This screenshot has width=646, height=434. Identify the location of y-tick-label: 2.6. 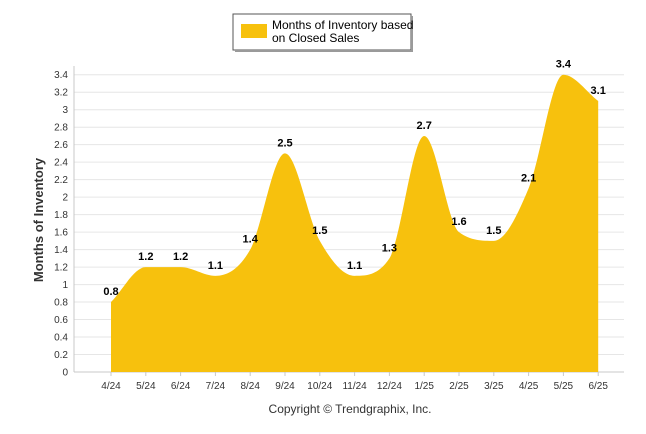
(61, 145).